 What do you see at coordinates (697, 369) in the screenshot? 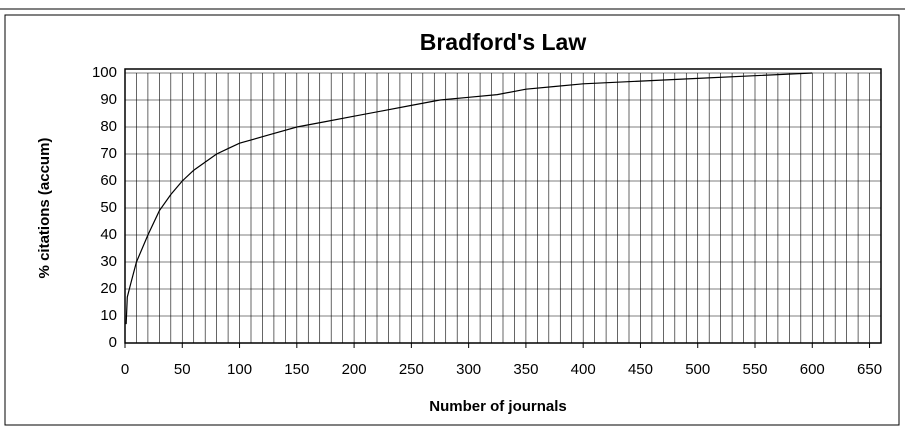
I see `x-tick-label: 500` at bounding box center [697, 369].